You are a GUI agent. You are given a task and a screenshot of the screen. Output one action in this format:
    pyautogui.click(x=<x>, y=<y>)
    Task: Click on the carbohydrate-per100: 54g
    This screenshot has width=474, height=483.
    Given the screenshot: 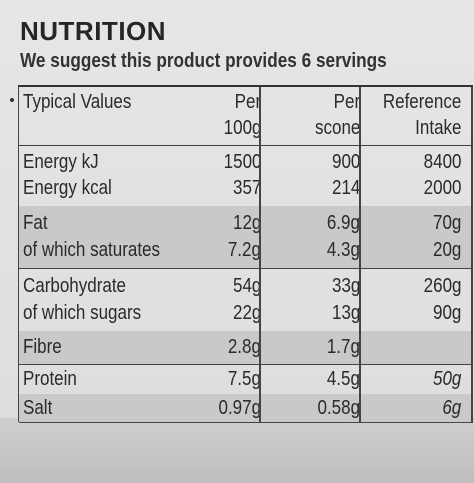 What is the action you would take?
    pyautogui.click(x=246, y=286)
    